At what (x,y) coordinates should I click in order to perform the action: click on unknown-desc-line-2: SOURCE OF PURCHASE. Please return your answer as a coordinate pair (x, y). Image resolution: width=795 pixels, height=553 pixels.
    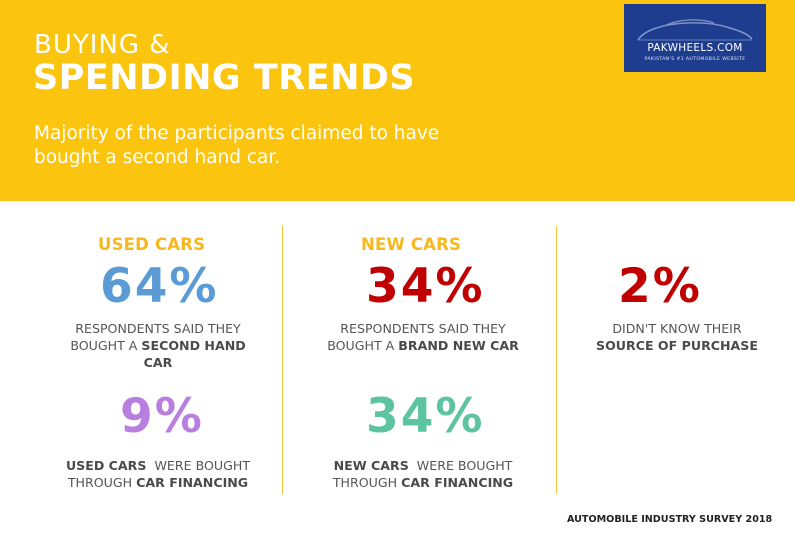
    Looking at the image, I should click on (677, 345).